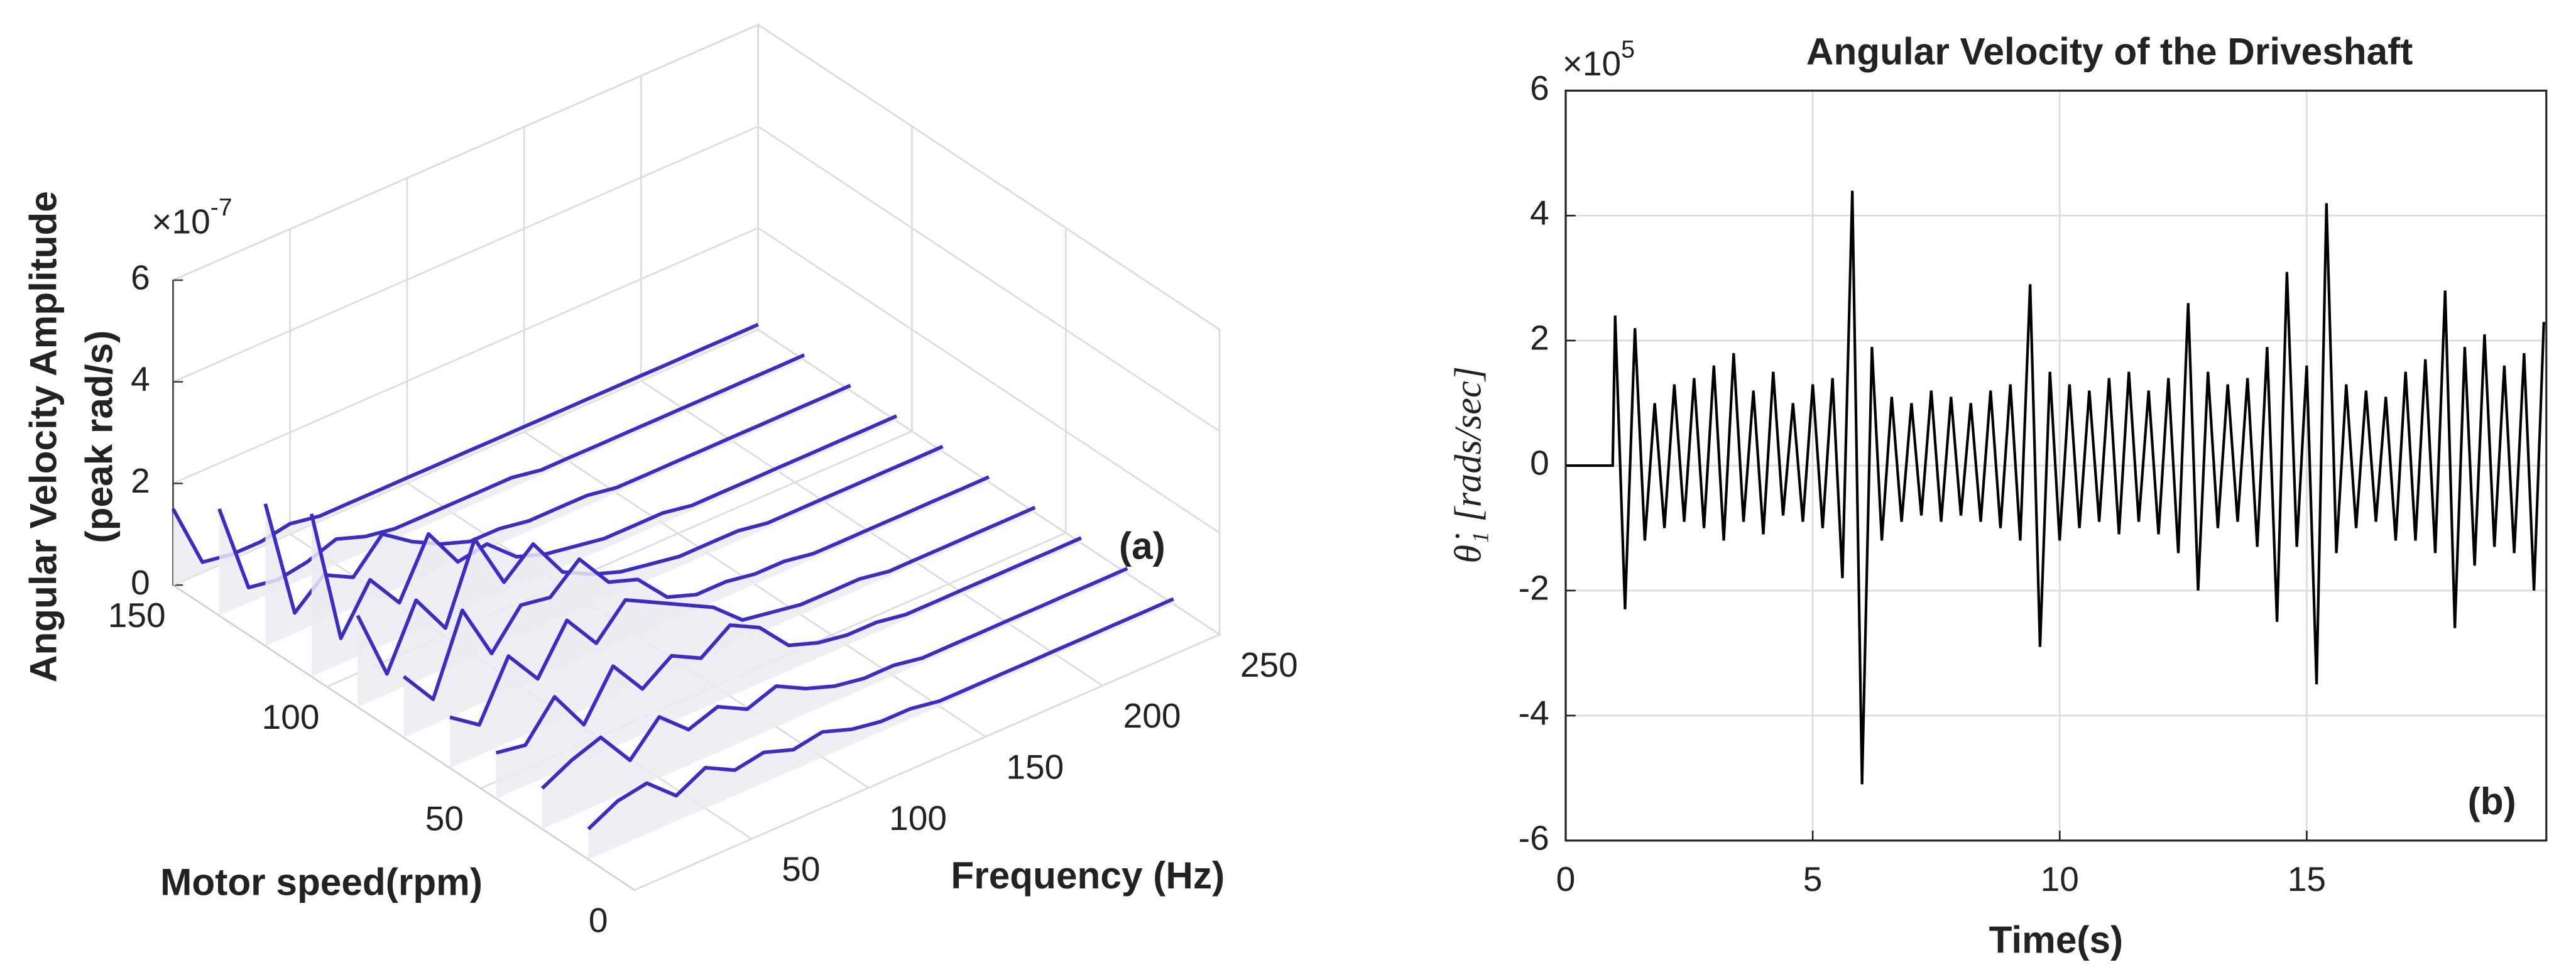  Describe the element at coordinates (1534, 837) in the screenshot. I see `y-tick-label: -6` at that location.